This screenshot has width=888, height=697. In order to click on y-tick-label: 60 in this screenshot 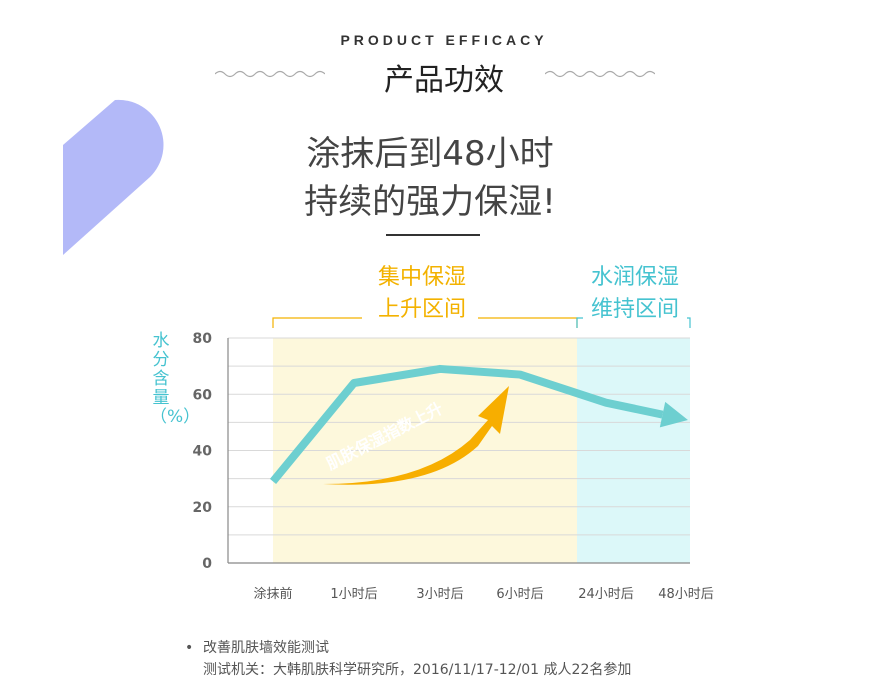, I will do `click(203, 395)`.